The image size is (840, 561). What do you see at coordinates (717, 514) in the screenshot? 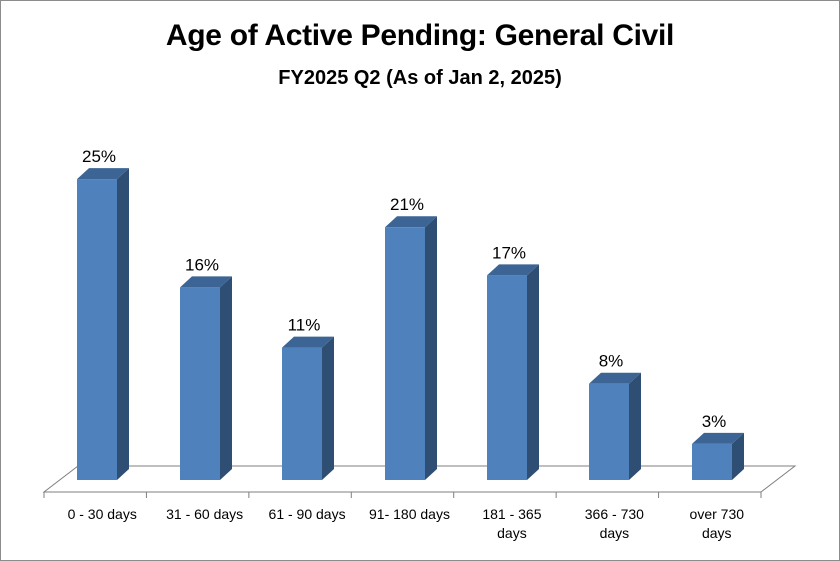
I see `x-tick-label-line: over 730` at bounding box center [717, 514].